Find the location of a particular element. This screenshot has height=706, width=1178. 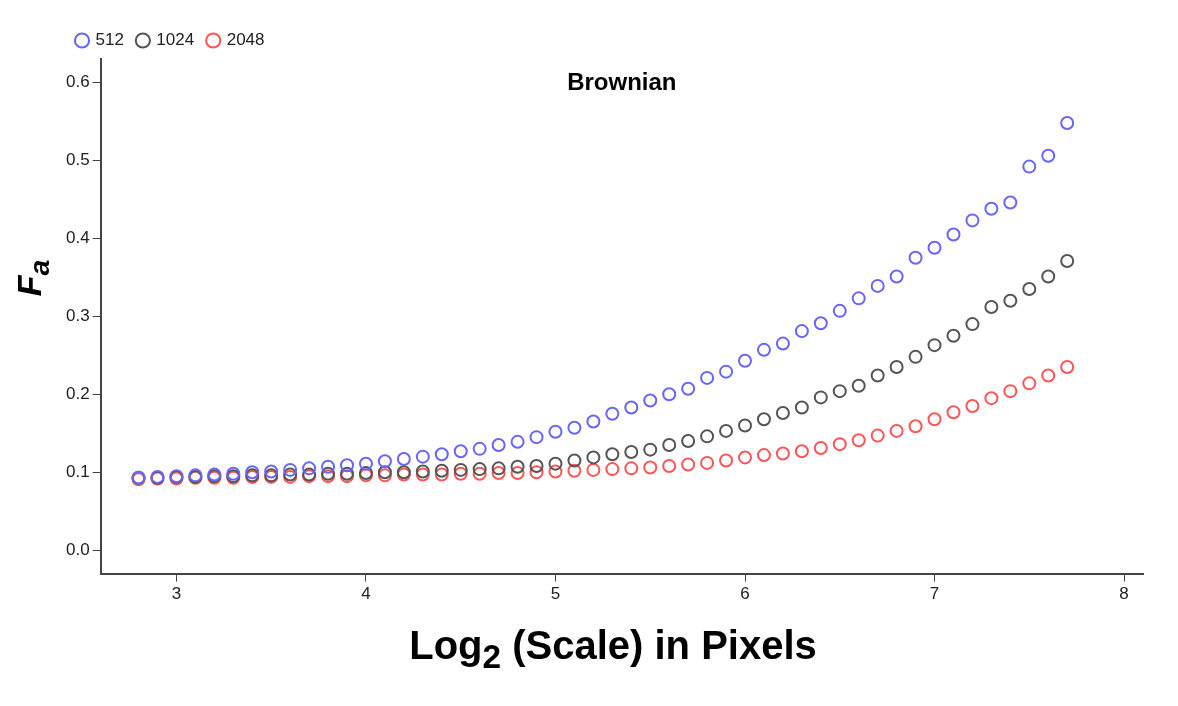

x-tick-label: 4 is located at coordinates (366, 594).